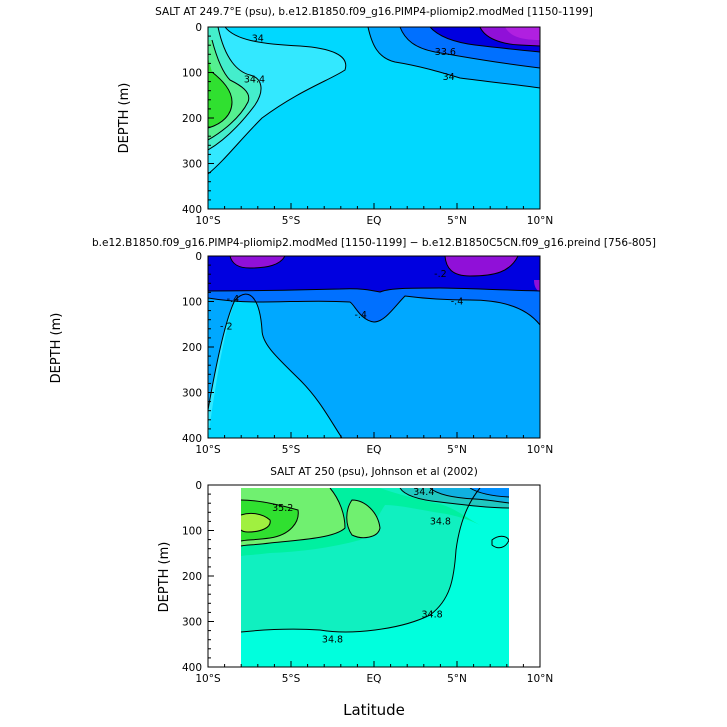 Image resolution: width=727 pixels, height=727 pixels. I want to click on p3-line-b, so click(293, 517).